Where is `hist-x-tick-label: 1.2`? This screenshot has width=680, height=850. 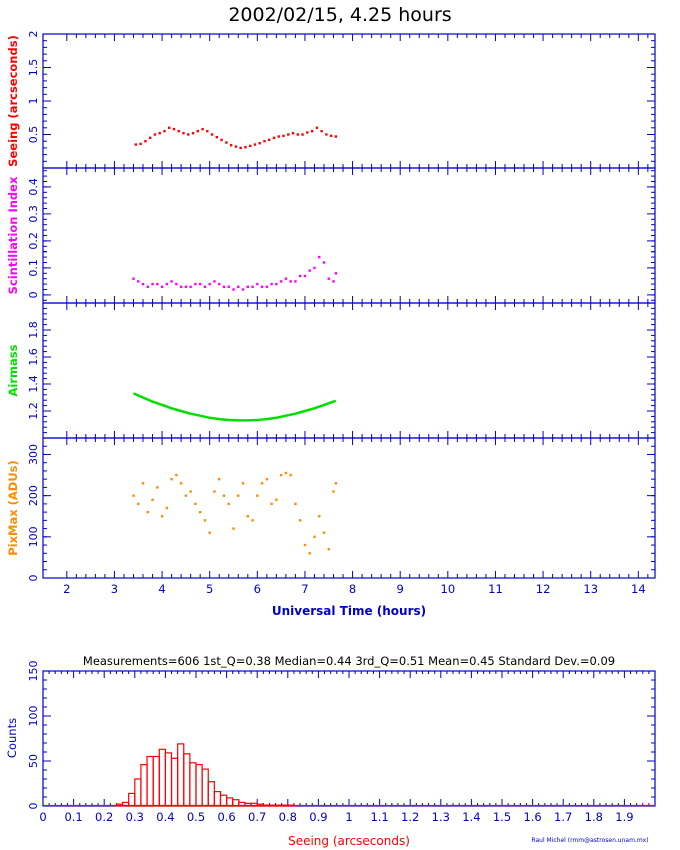
hist-x-tick-label: 1.2 is located at coordinates (410, 817).